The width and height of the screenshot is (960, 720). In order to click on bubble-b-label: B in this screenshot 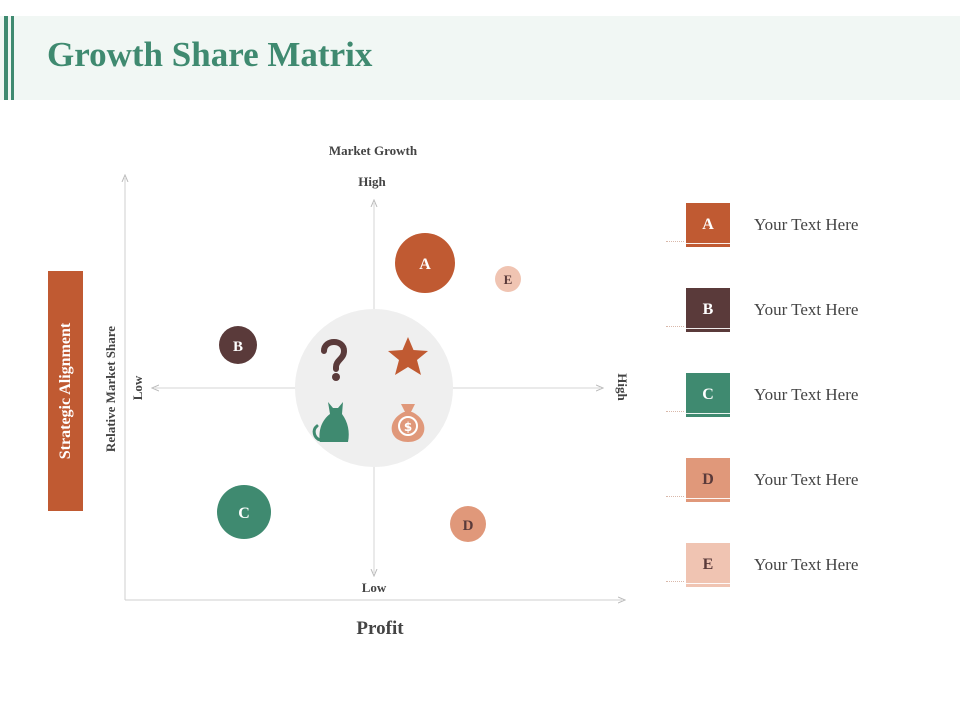, I will do `click(238, 347)`.